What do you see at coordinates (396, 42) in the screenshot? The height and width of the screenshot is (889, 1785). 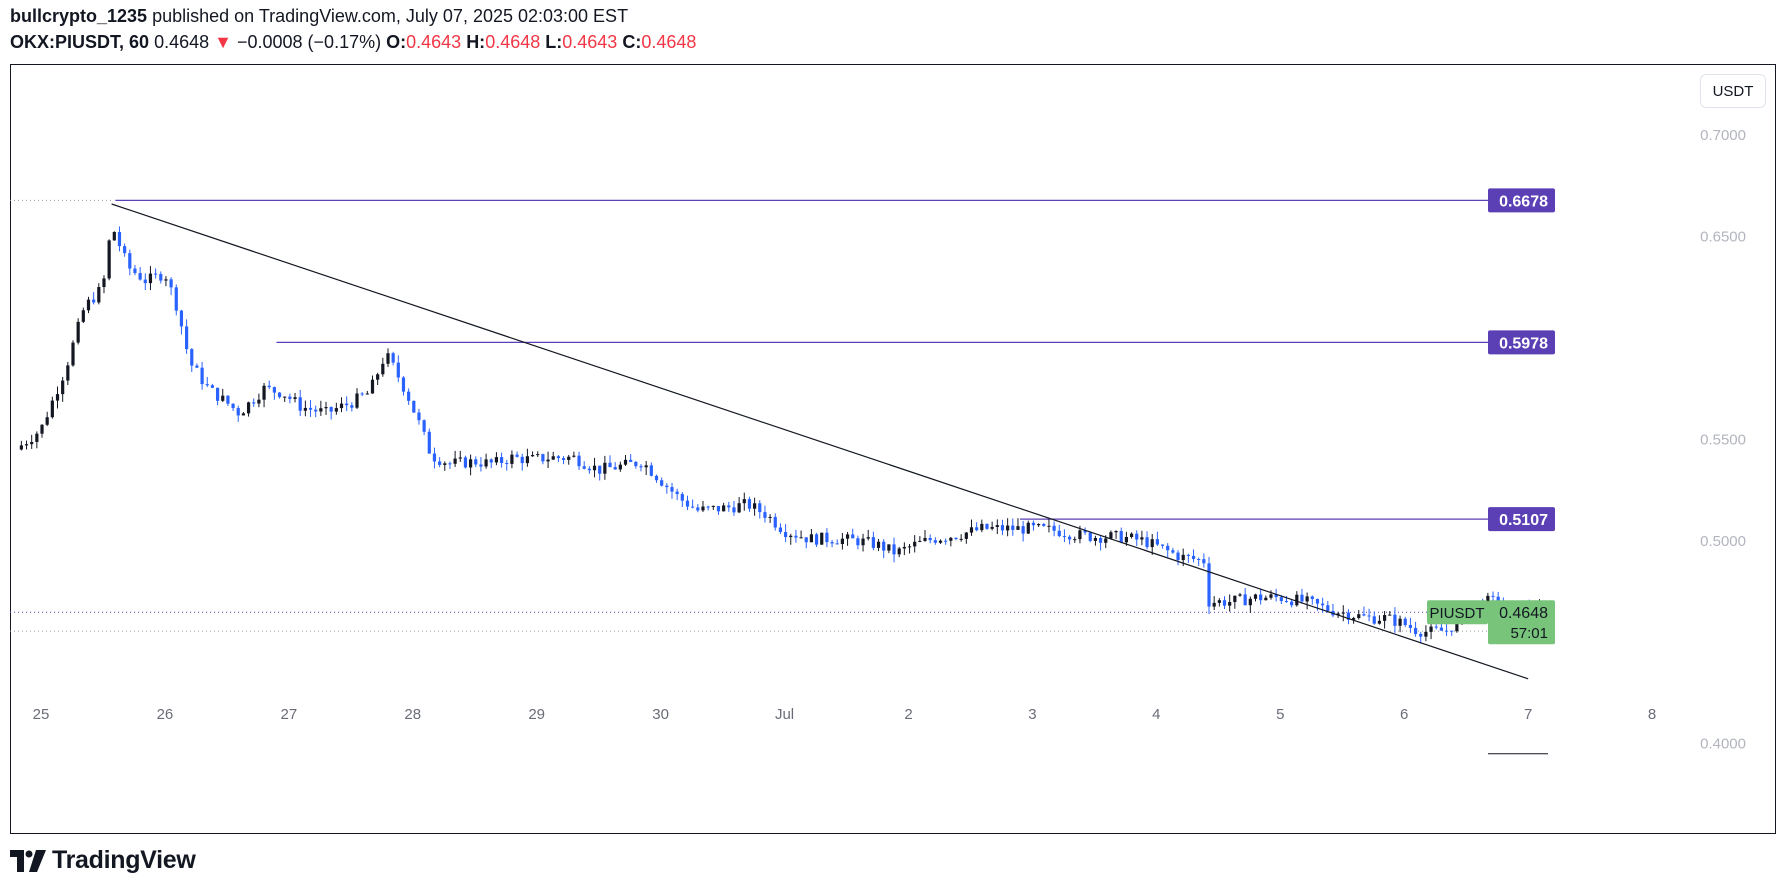 I see `open-label: O:` at bounding box center [396, 42].